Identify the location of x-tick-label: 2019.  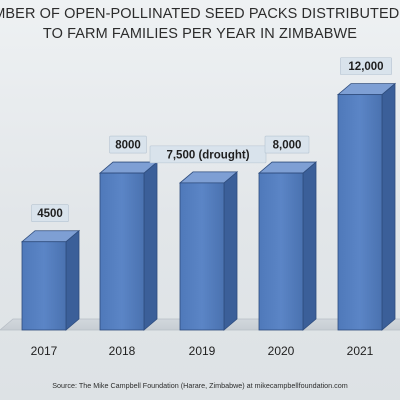
(202, 351).